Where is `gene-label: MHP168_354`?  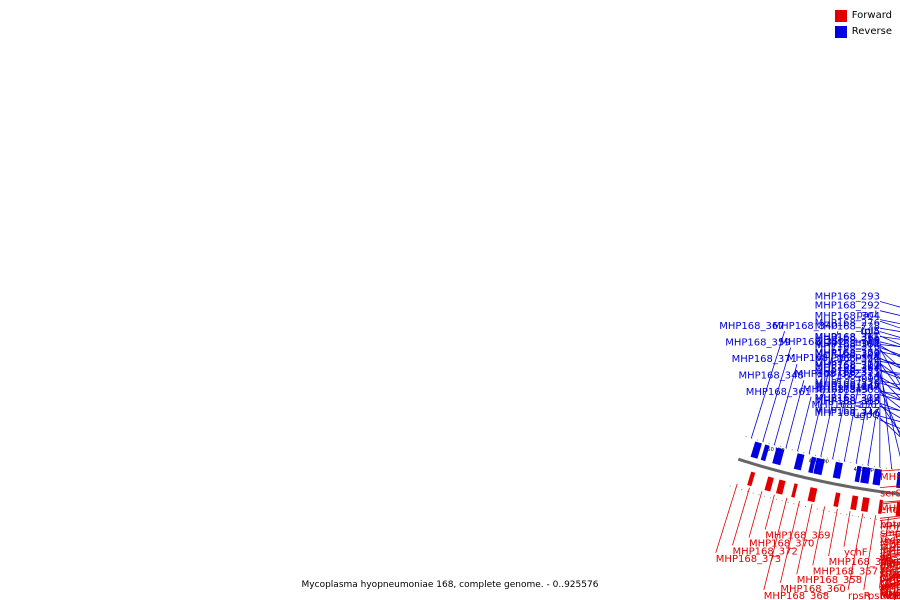 gene-label: MHP168_354 is located at coordinates (847, 358).